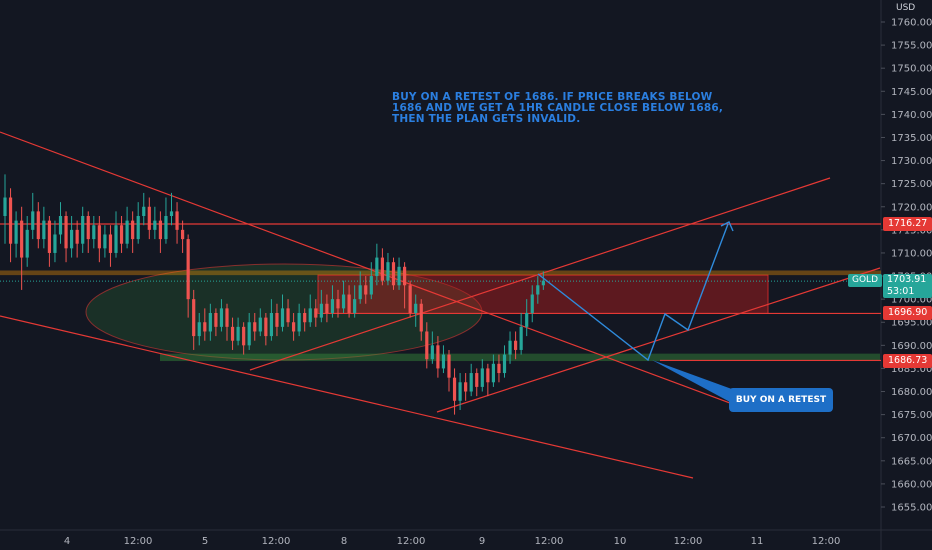 The height and width of the screenshot is (550, 932). Describe the element at coordinates (911, 161) in the screenshot. I see `y-tick-label: 1730.00` at that location.